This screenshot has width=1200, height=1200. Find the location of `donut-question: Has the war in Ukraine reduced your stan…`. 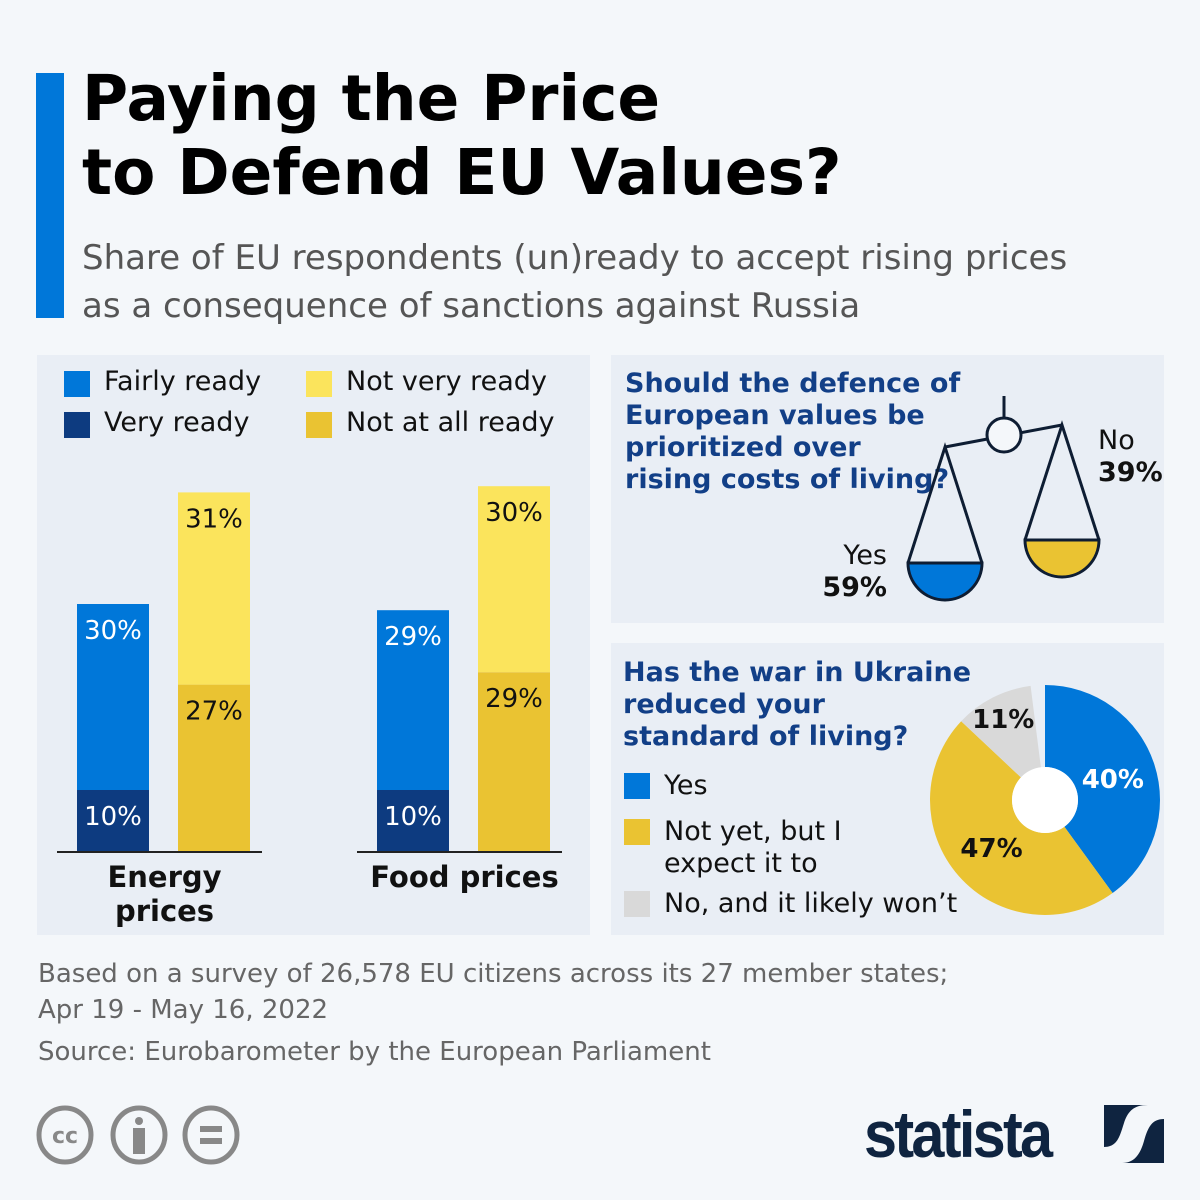

donut-question: Has the war in Ukraine reduced your stan… is located at coordinates (797, 705).